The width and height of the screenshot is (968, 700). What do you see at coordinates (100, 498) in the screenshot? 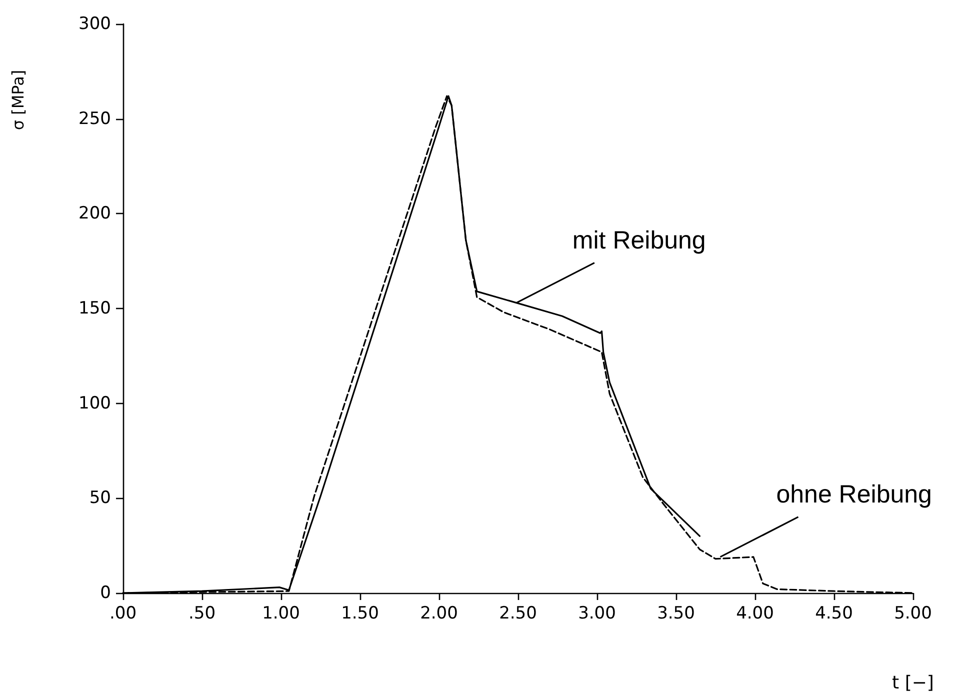
I see `y-tick-label: 50` at bounding box center [100, 498].